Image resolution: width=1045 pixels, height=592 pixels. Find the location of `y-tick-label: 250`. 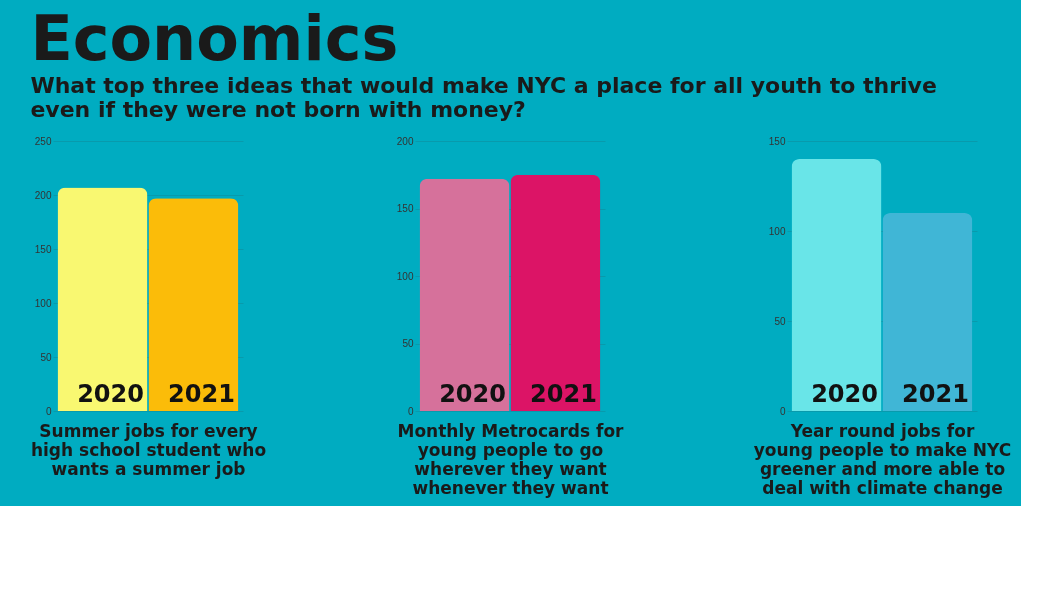

y-tick-label: 250 is located at coordinates (43, 141).